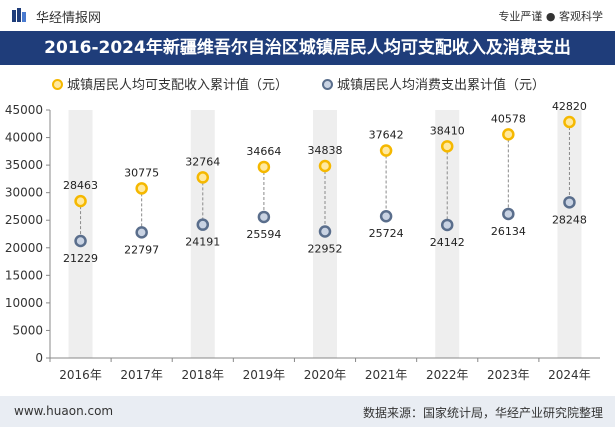  I want to click on legend-item-income: 城镇居民人均可支配收入累计值（元）, so click(170, 83).